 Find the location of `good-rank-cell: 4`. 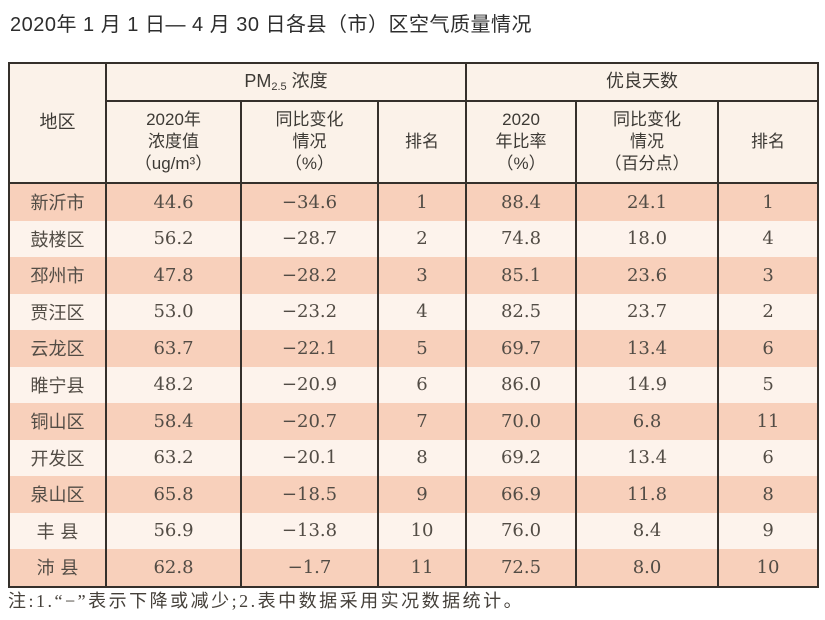

good-rank-cell: 4 is located at coordinates (768, 238).